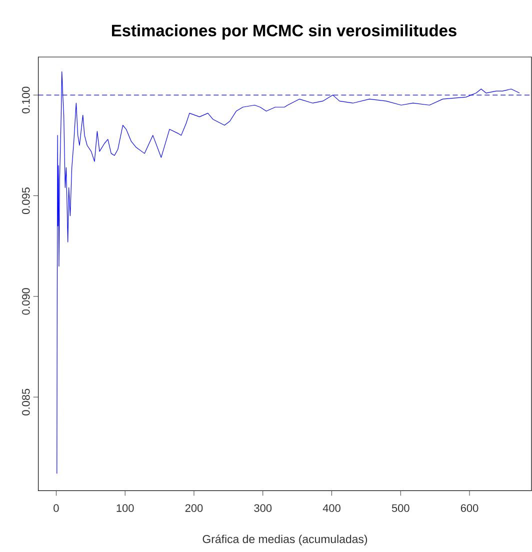 The height and width of the screenshot is (552, 532). I want to click on chart-title: Estimaciones por MCMC sin verosimilitudes, so click(284, 32).